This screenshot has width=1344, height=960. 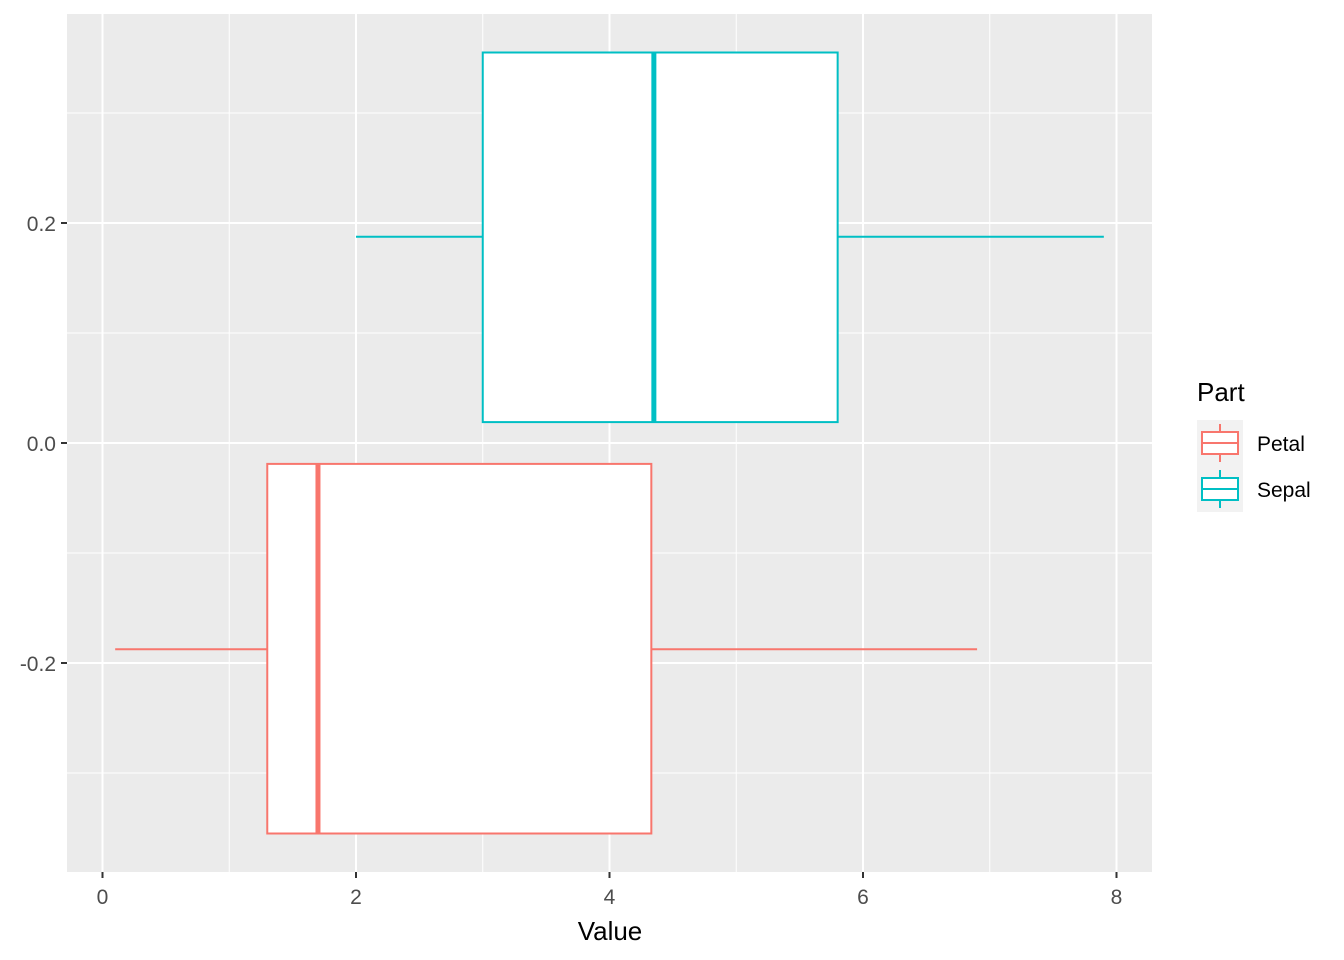 What do you see at coordinates (1284, 490) in the screenshot?
I see `legend-label: Sepal` at bounding box center [1284, 490].